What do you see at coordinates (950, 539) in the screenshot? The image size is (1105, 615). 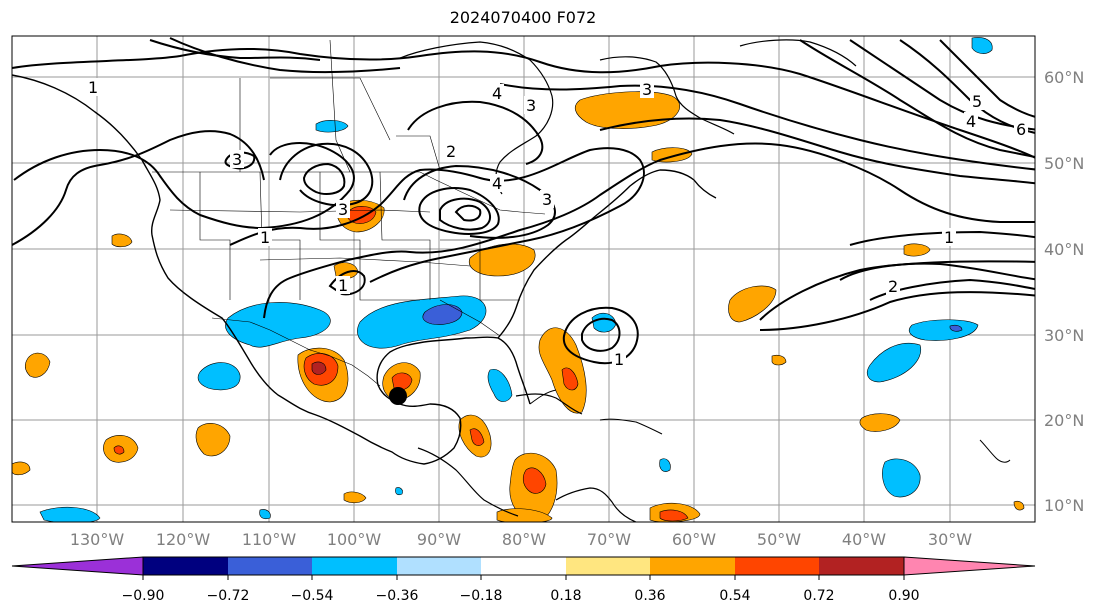 I see `lon-label: 30°W` at bounding box center [950, 539].